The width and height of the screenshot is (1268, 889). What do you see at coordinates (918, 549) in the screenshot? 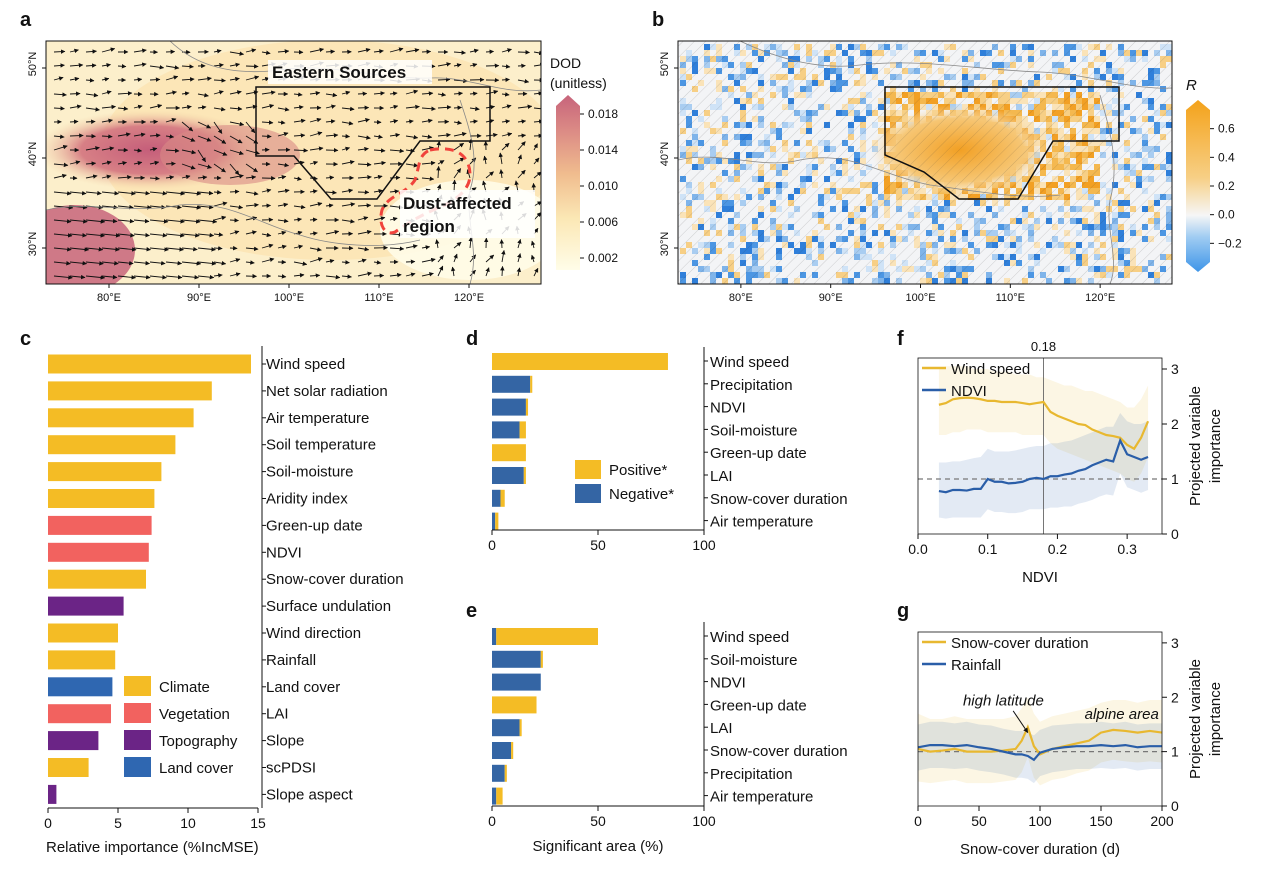
I see `x-tick-label: 0.0` at bounding box center [918, 549].